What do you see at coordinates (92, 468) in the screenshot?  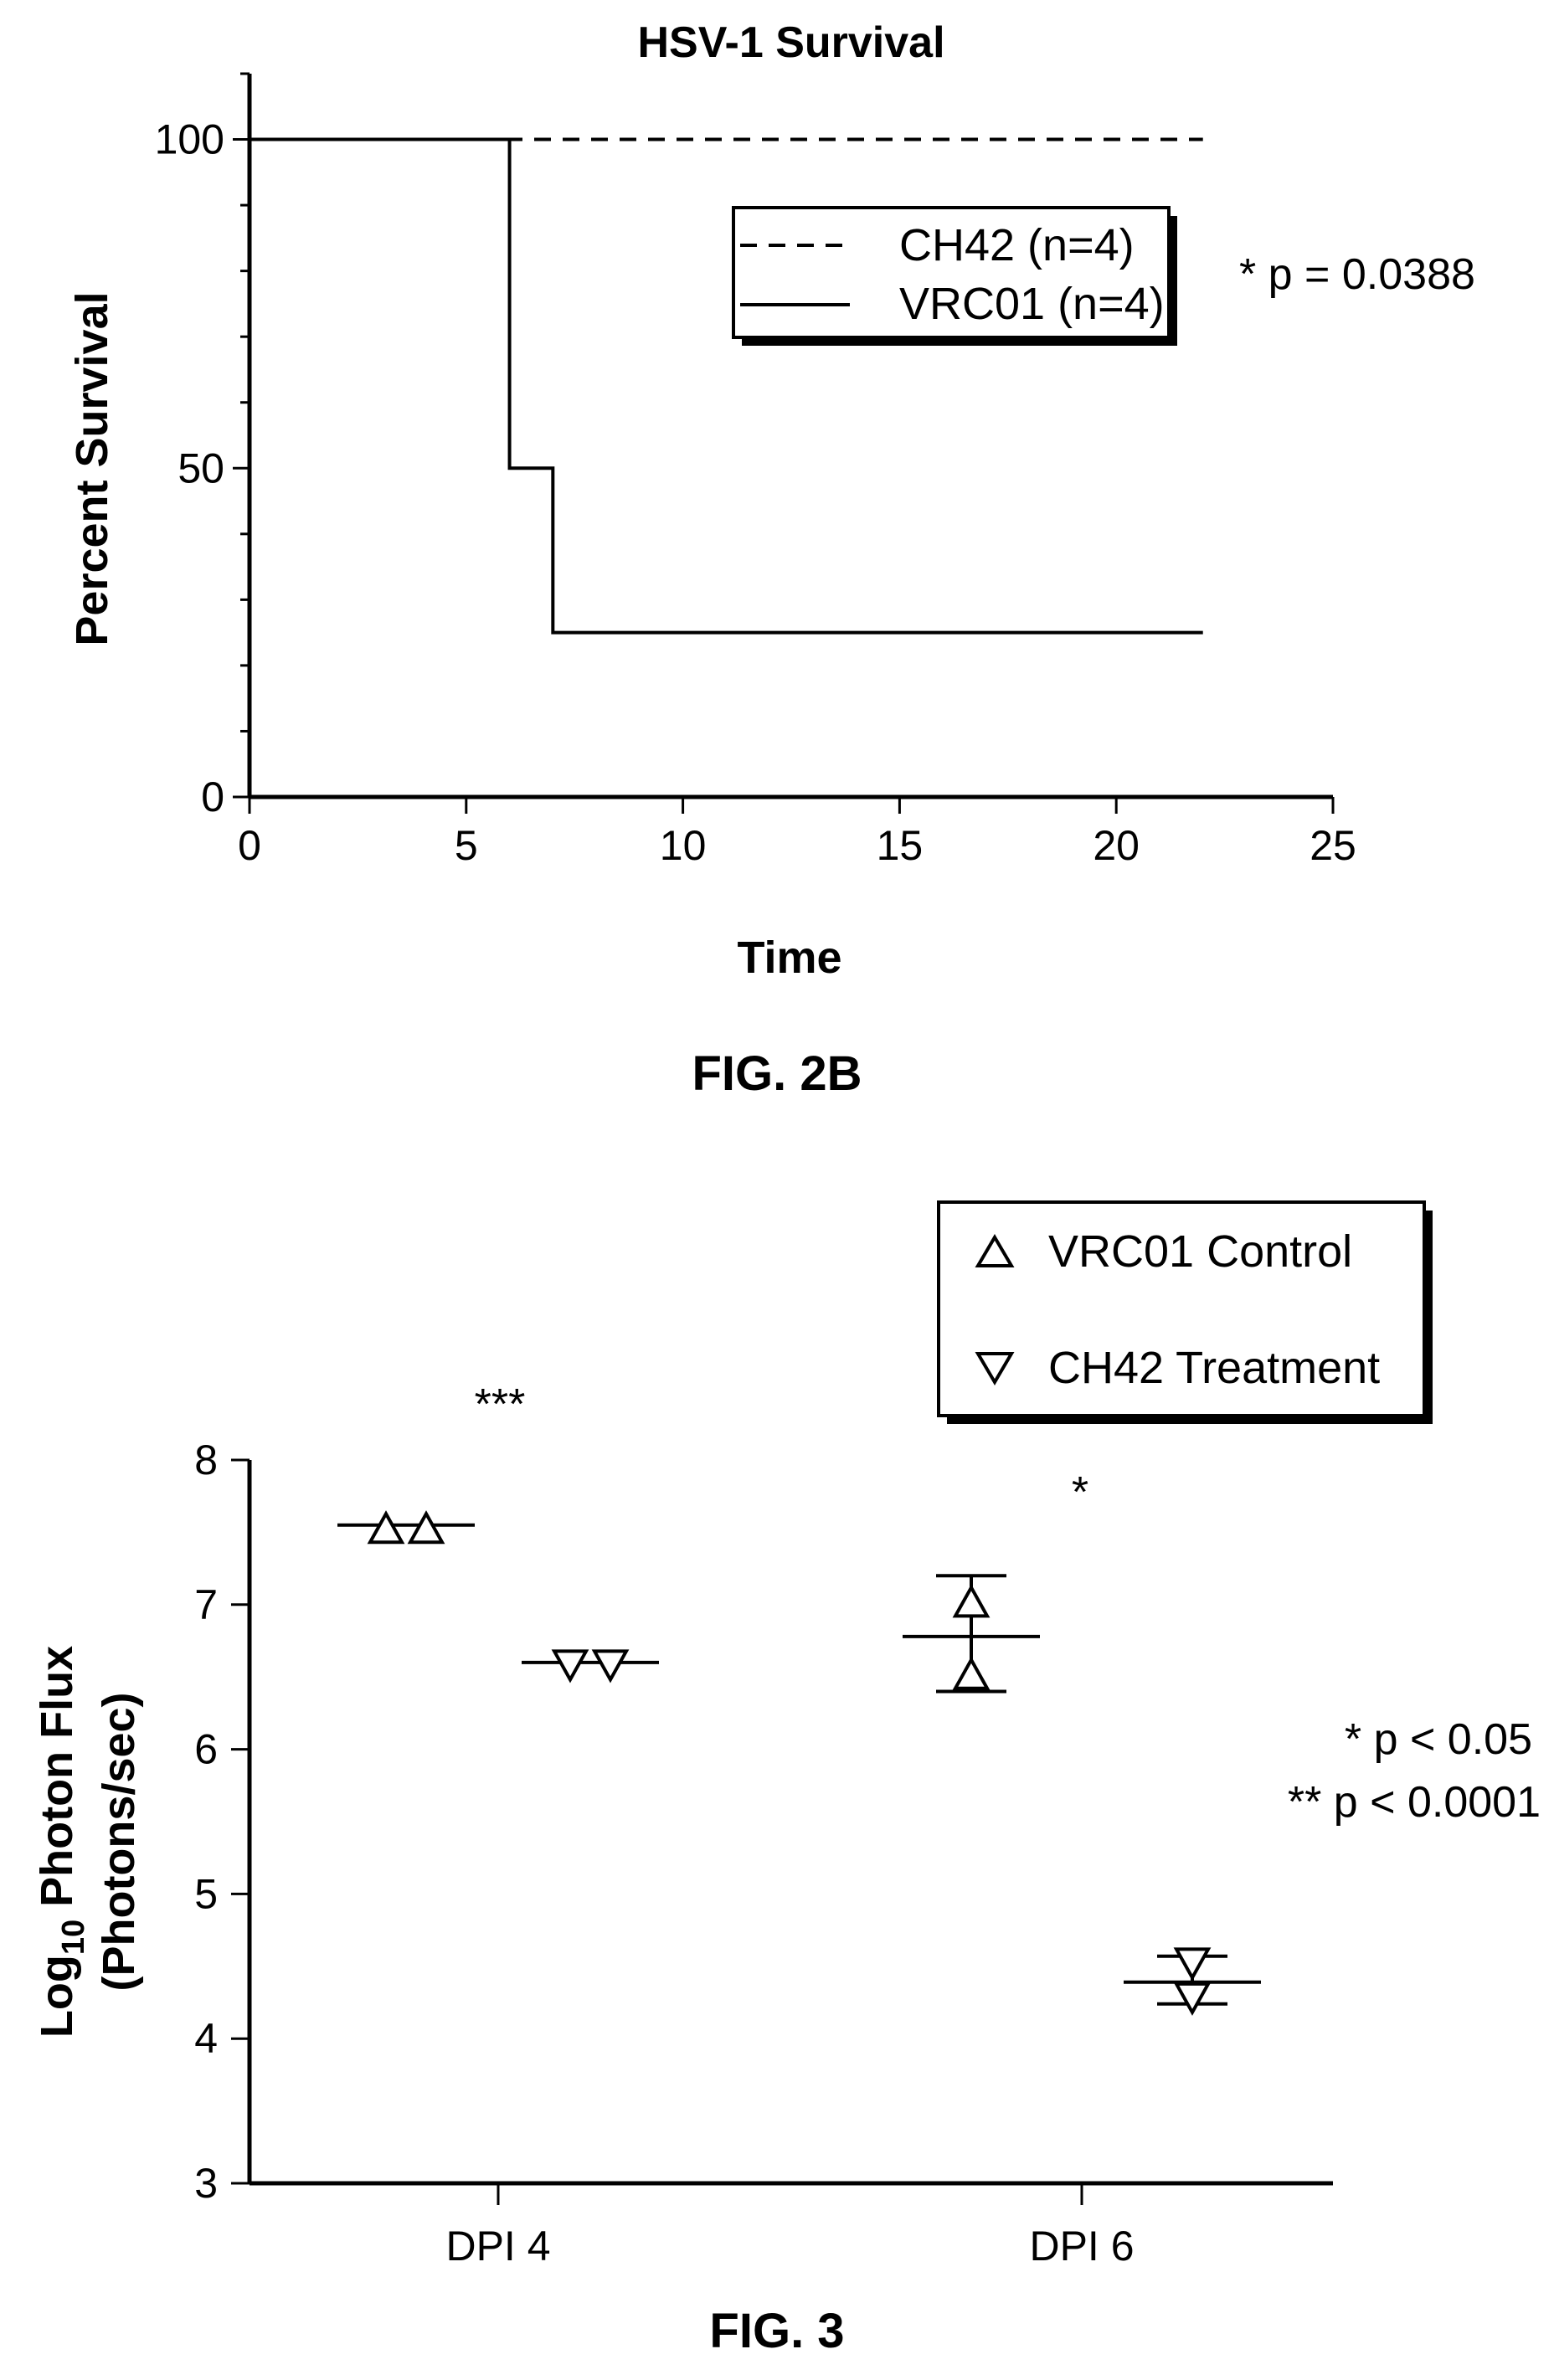 I see `chart1-y-axis-label: Percent Survival` at bounding box center [92, 468].